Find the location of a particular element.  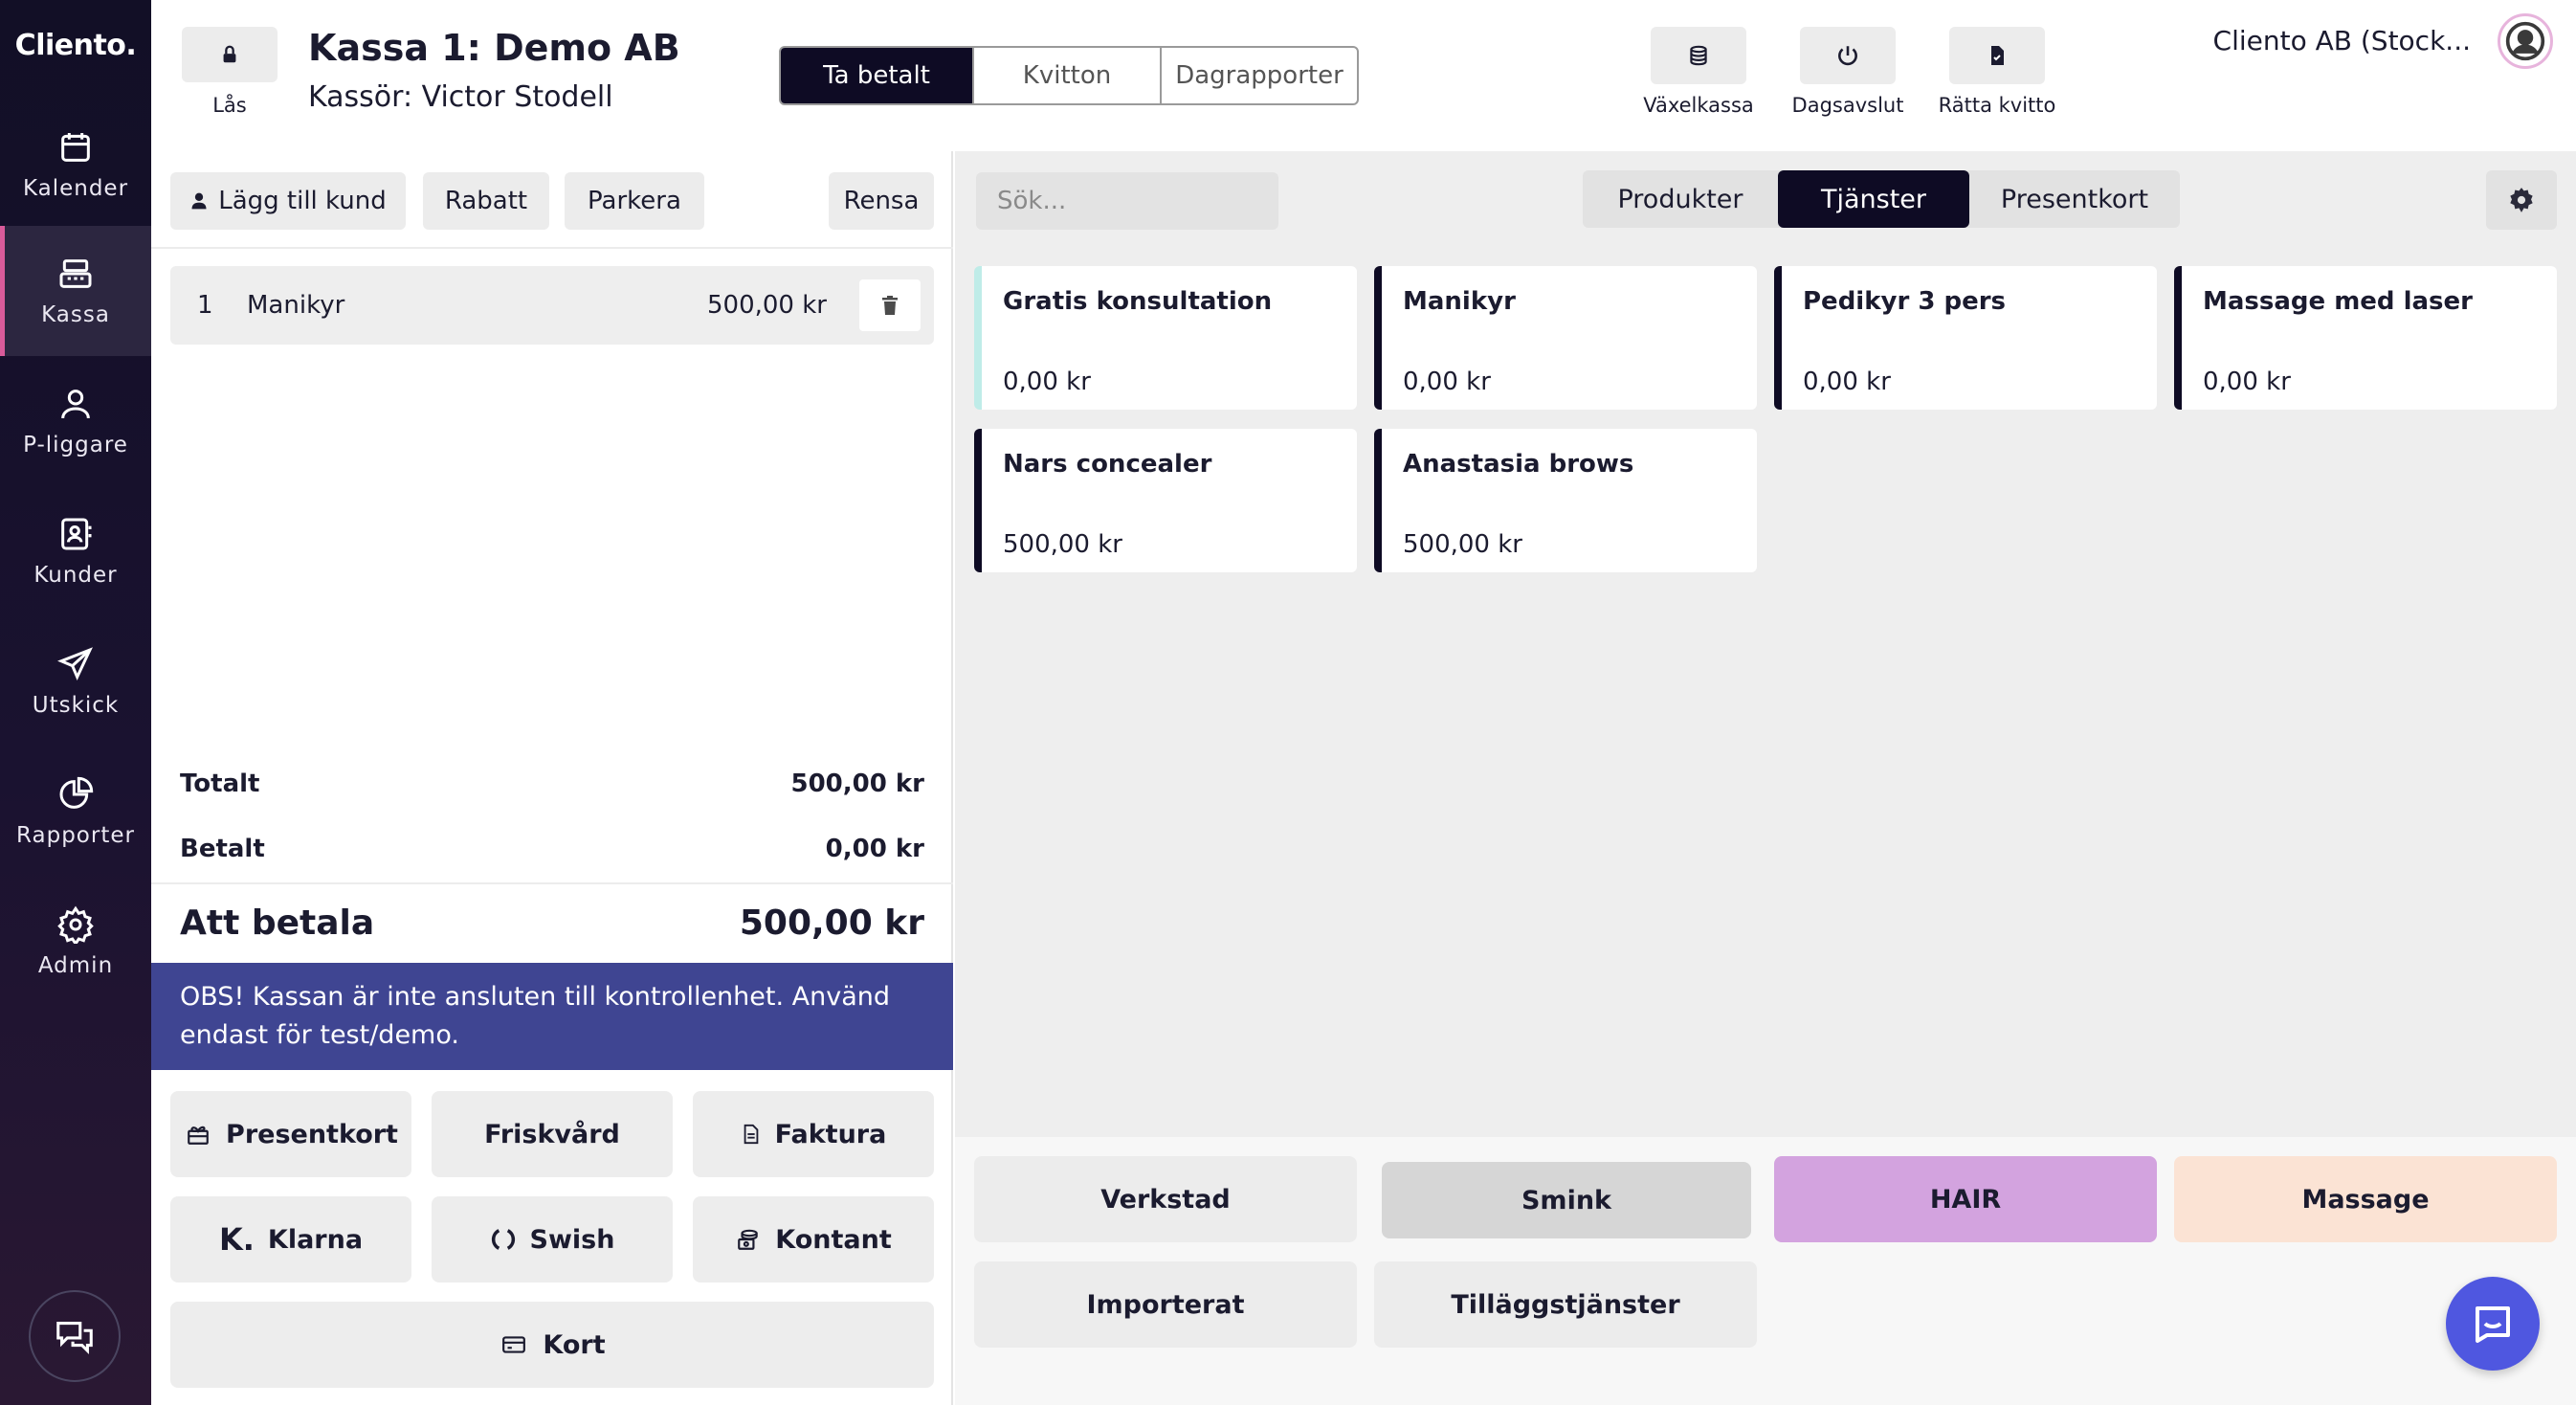

klarna-label: Klarna is located at coordinates (315, 1239).